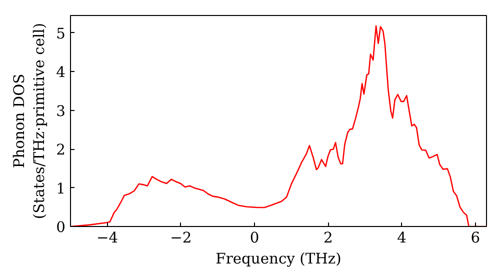 The height and width of the screenshot is (280, 500). What do you see at coordinates (61, 111) in the screenshot?
I see `y-tick-label: 3` at bounding box center [61, 111].